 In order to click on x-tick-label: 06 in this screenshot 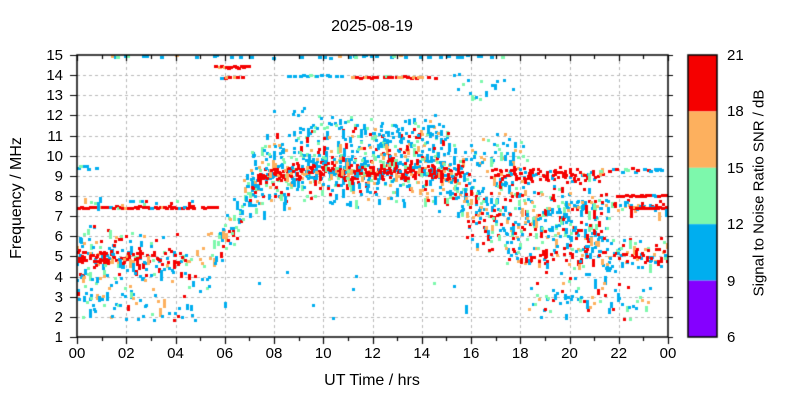, I will do `click(225, 353)`.